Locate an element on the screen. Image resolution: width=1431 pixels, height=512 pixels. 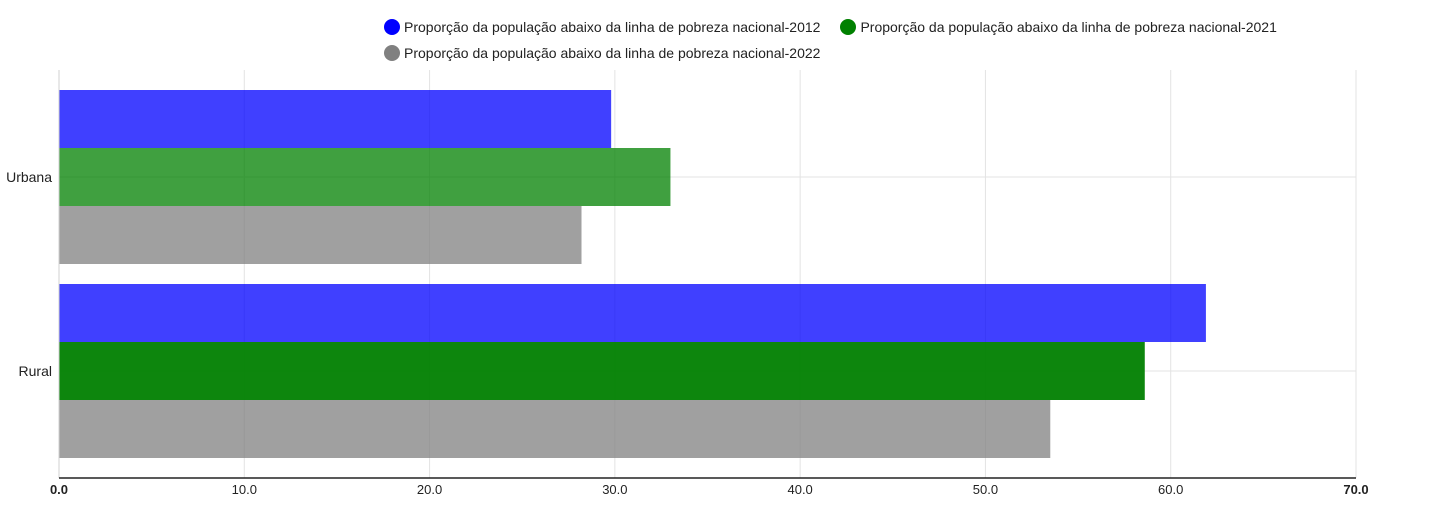
legend-swatch-2021 is located at coordinates (848, 27).